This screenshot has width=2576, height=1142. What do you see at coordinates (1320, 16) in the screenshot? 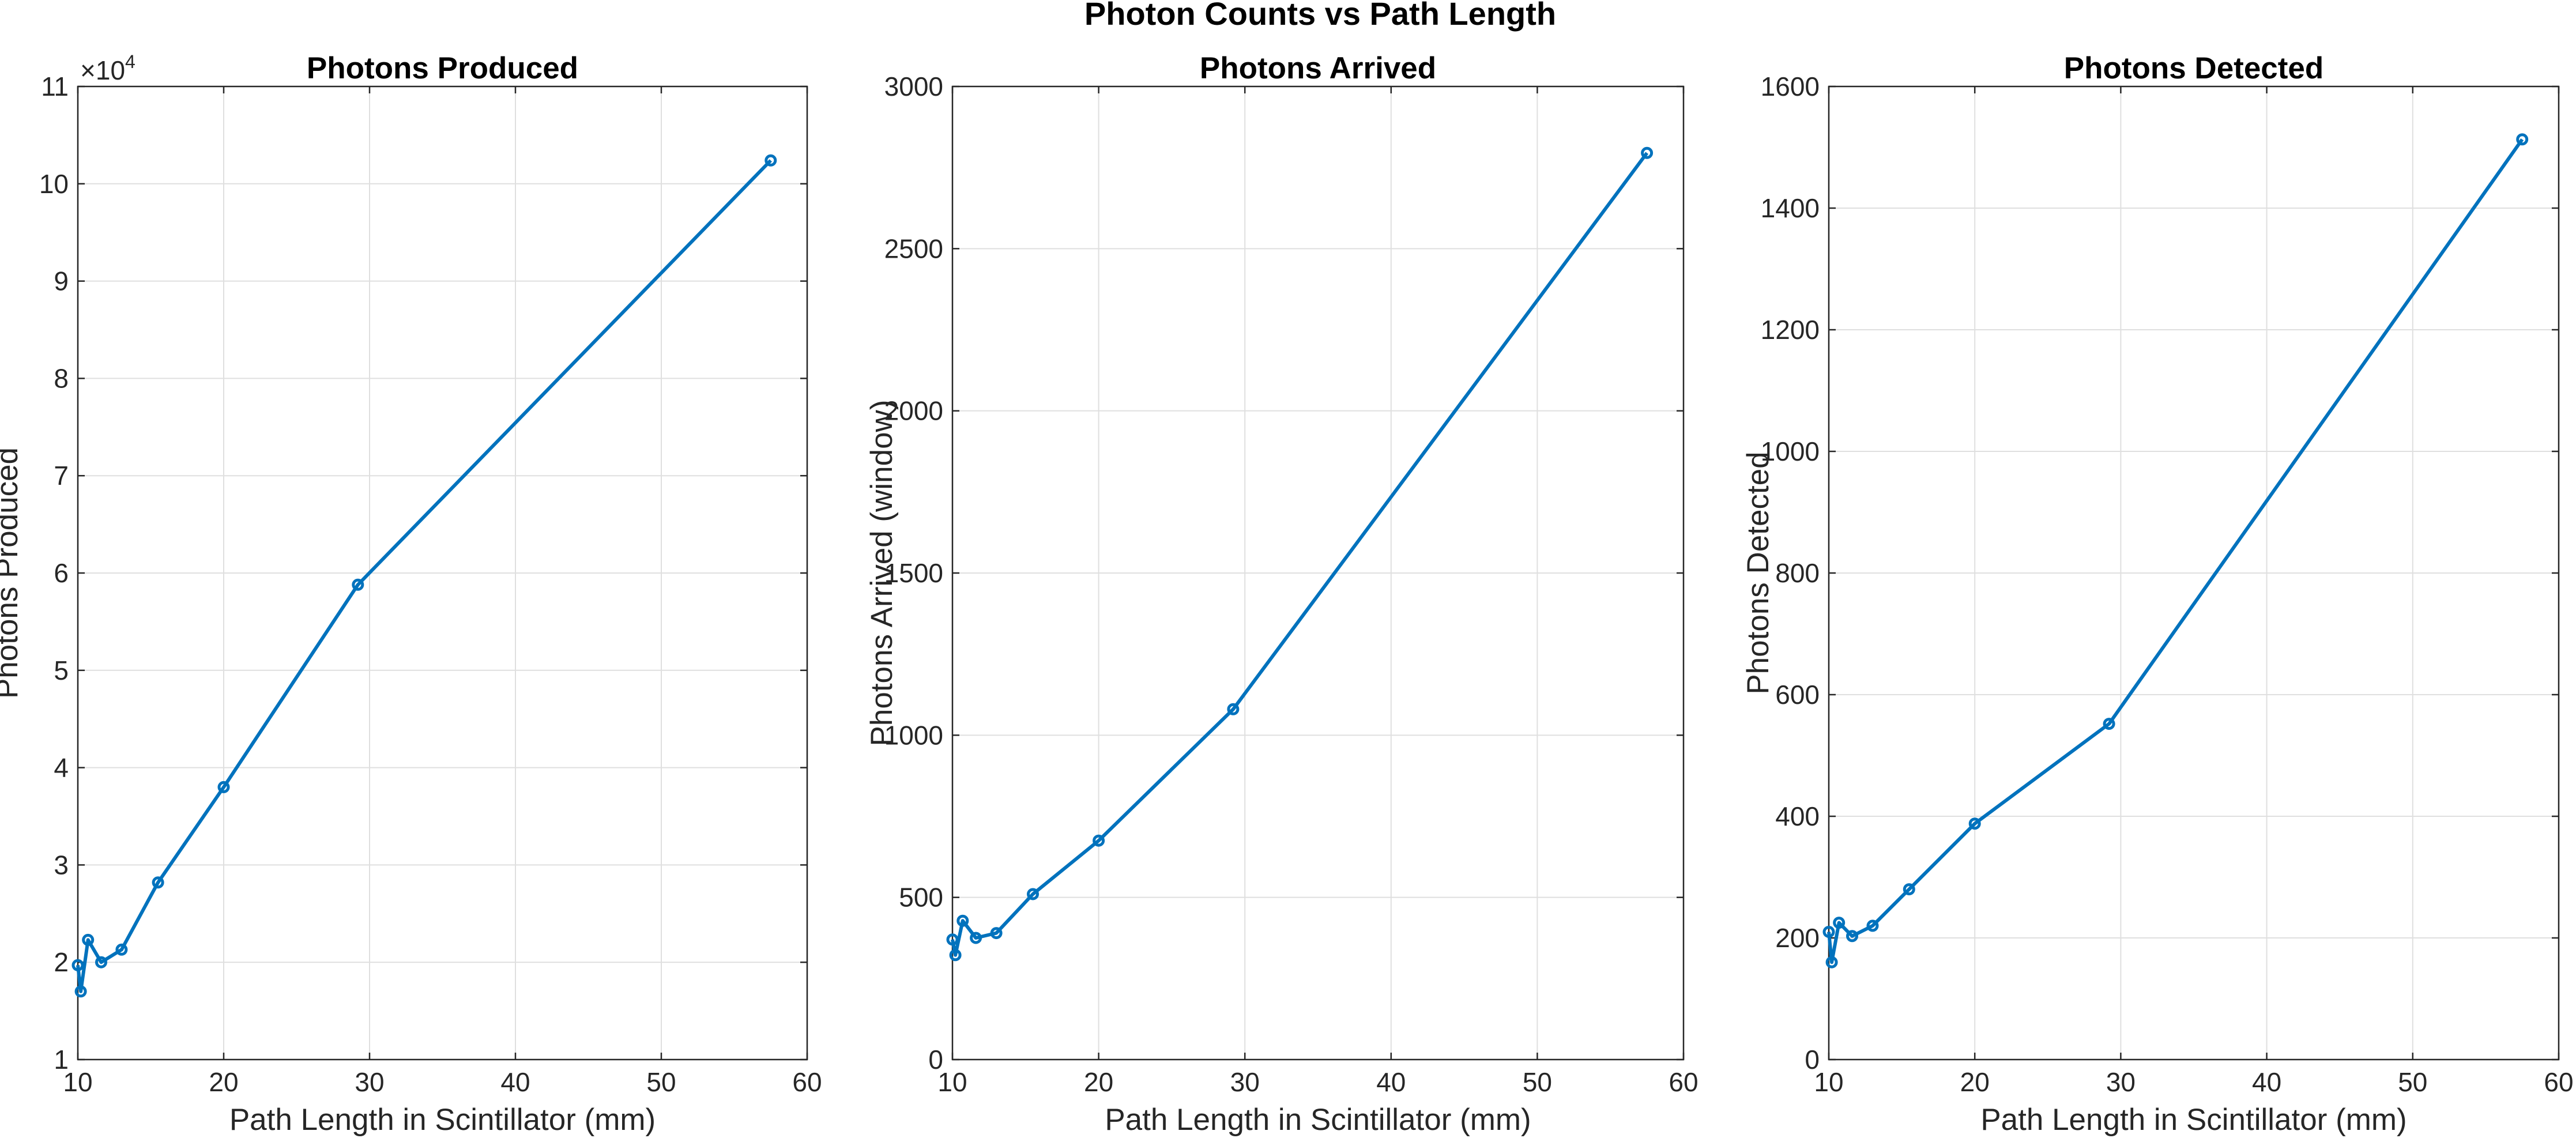
I see `figure-suptitle: Photon Counts vs Path Length` at bounding box center [1320, 16].